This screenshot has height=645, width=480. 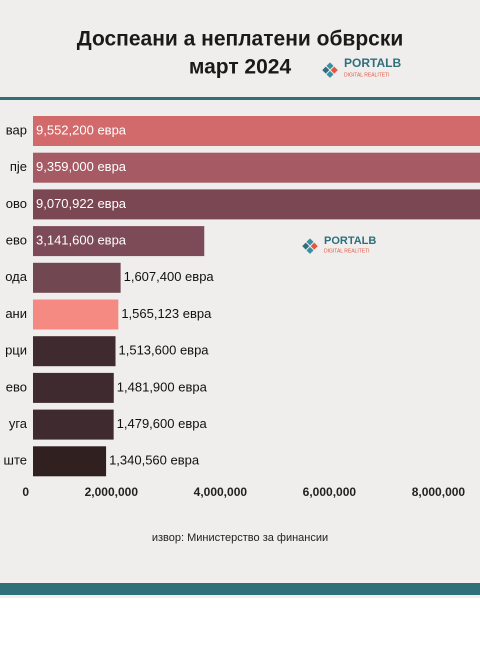 What do you see at coordinates (162, 423) in the screenshot?
I see `value-label: 1,479,600 евра` at bounding box center [162, 423].